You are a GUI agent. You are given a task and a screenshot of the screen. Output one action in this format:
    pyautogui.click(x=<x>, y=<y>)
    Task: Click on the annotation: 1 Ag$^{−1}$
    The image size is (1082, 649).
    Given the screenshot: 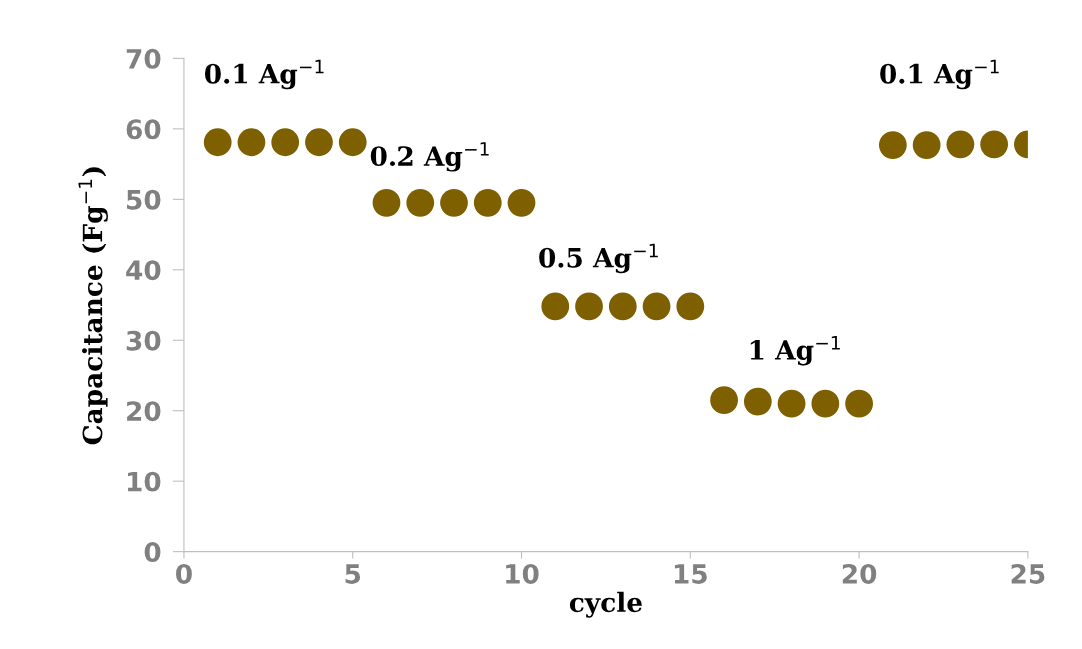 What is the action you would take?
    pyautogui.click(x=795, y=350)
    